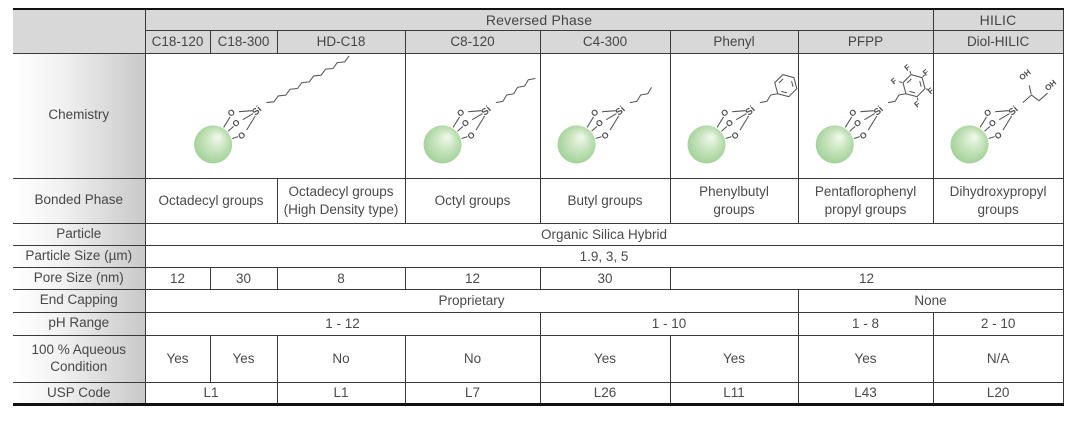 The width and height of the screenshot is (1085, 429). What do you see at coordinates (79, 300) in the screenshot?
I see `row-label-end-capping: End Capping` at bounding box center [79, 300].